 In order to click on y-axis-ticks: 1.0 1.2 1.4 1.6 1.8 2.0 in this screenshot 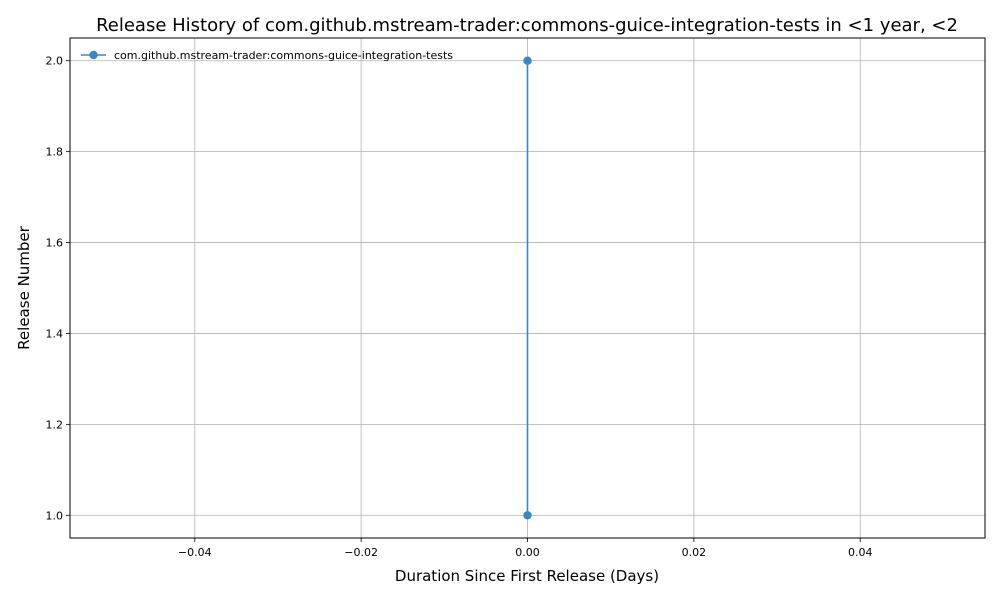, I will do `click(58, 288)`.